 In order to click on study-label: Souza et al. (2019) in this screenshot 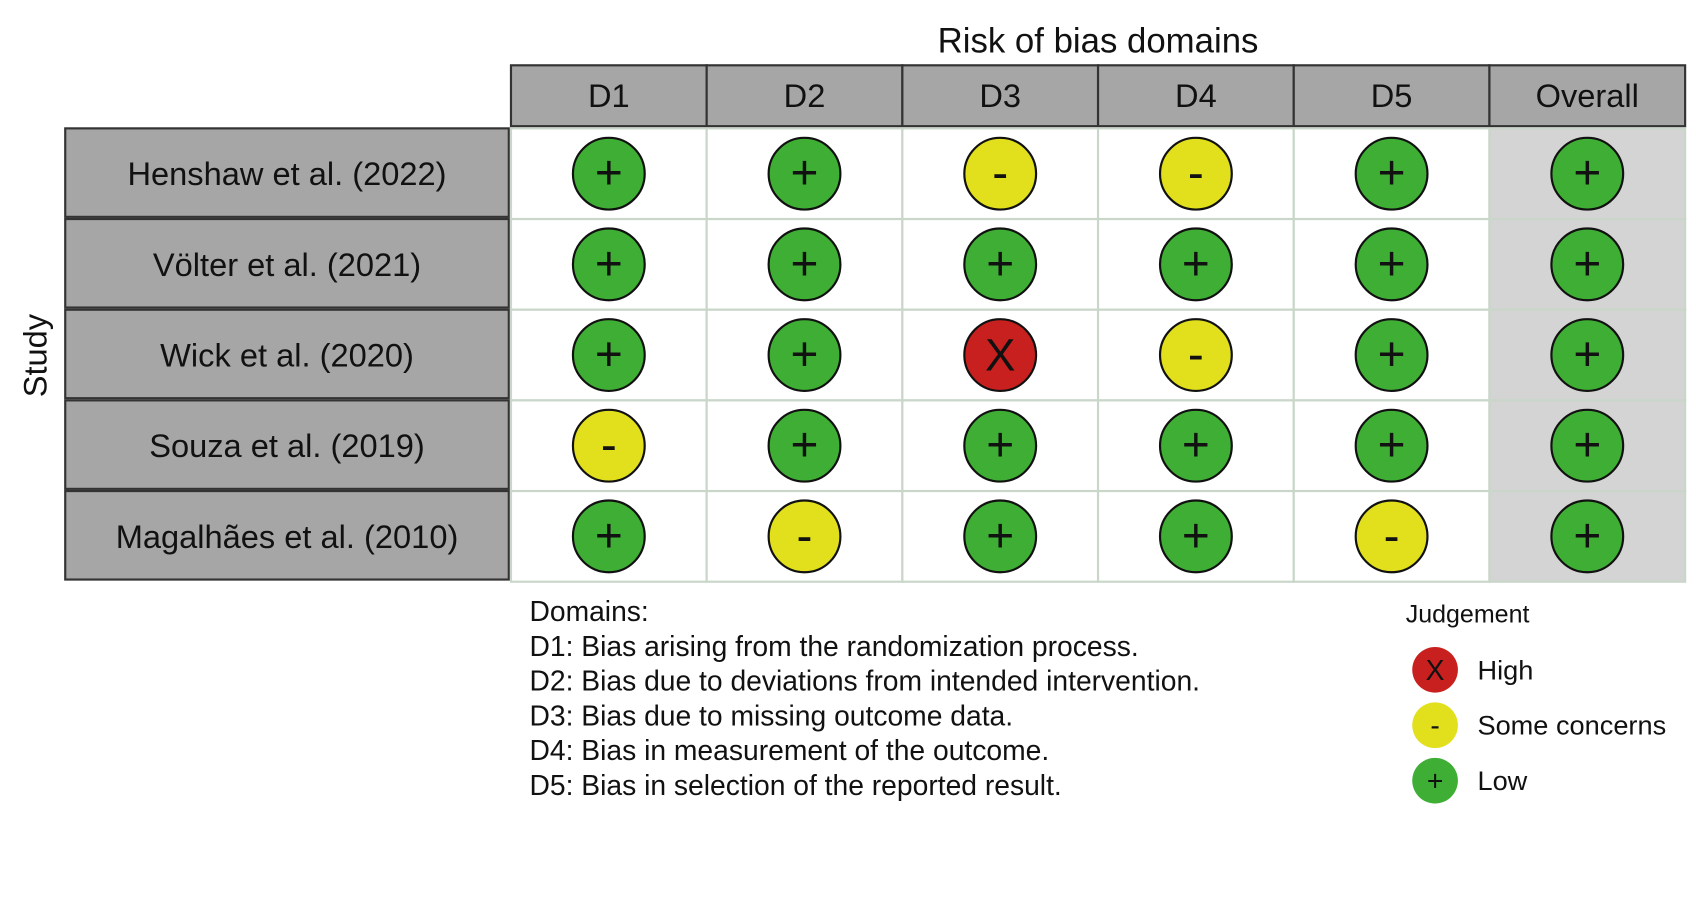, I will do `click(287, 445)`.